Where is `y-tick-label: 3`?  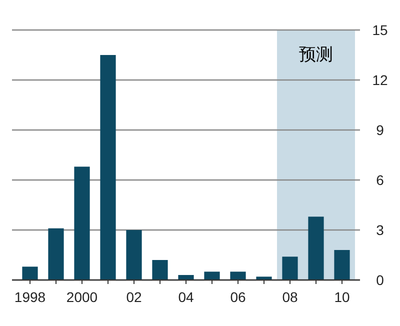 y-tick-label: 3 is located at coordinates (380, 230).